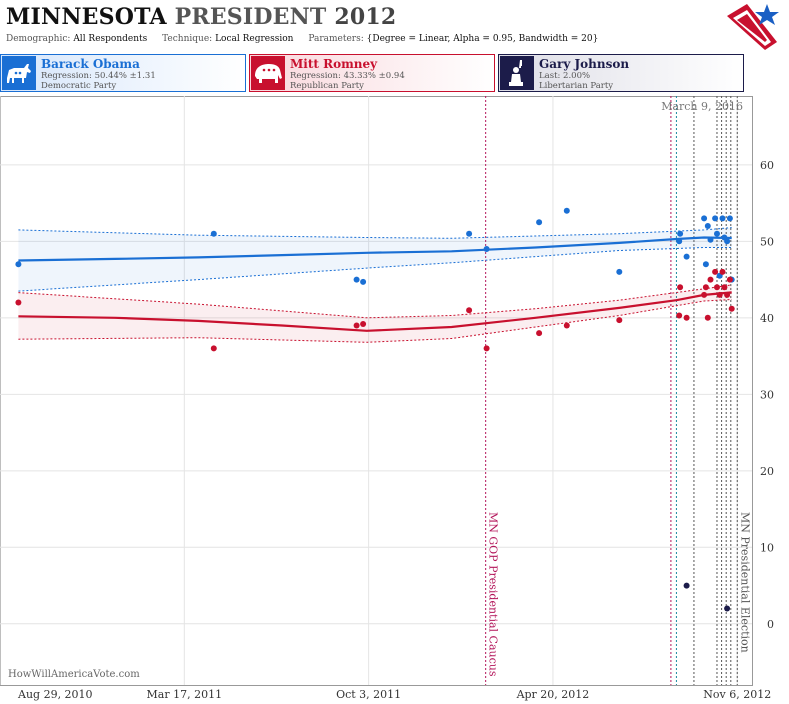  What do you see at coordinates (770, 624) in the screenshot?
I see `y-tick-label: 0` at bounding box center [770, 624].